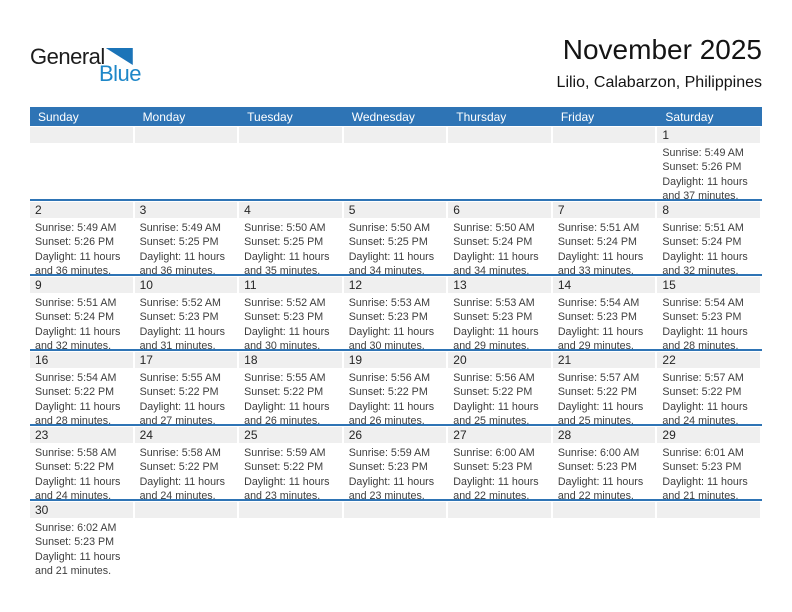 The width and height of the screenshot is (792, 612). I want to click on day-number: 29, so click(708, 435).